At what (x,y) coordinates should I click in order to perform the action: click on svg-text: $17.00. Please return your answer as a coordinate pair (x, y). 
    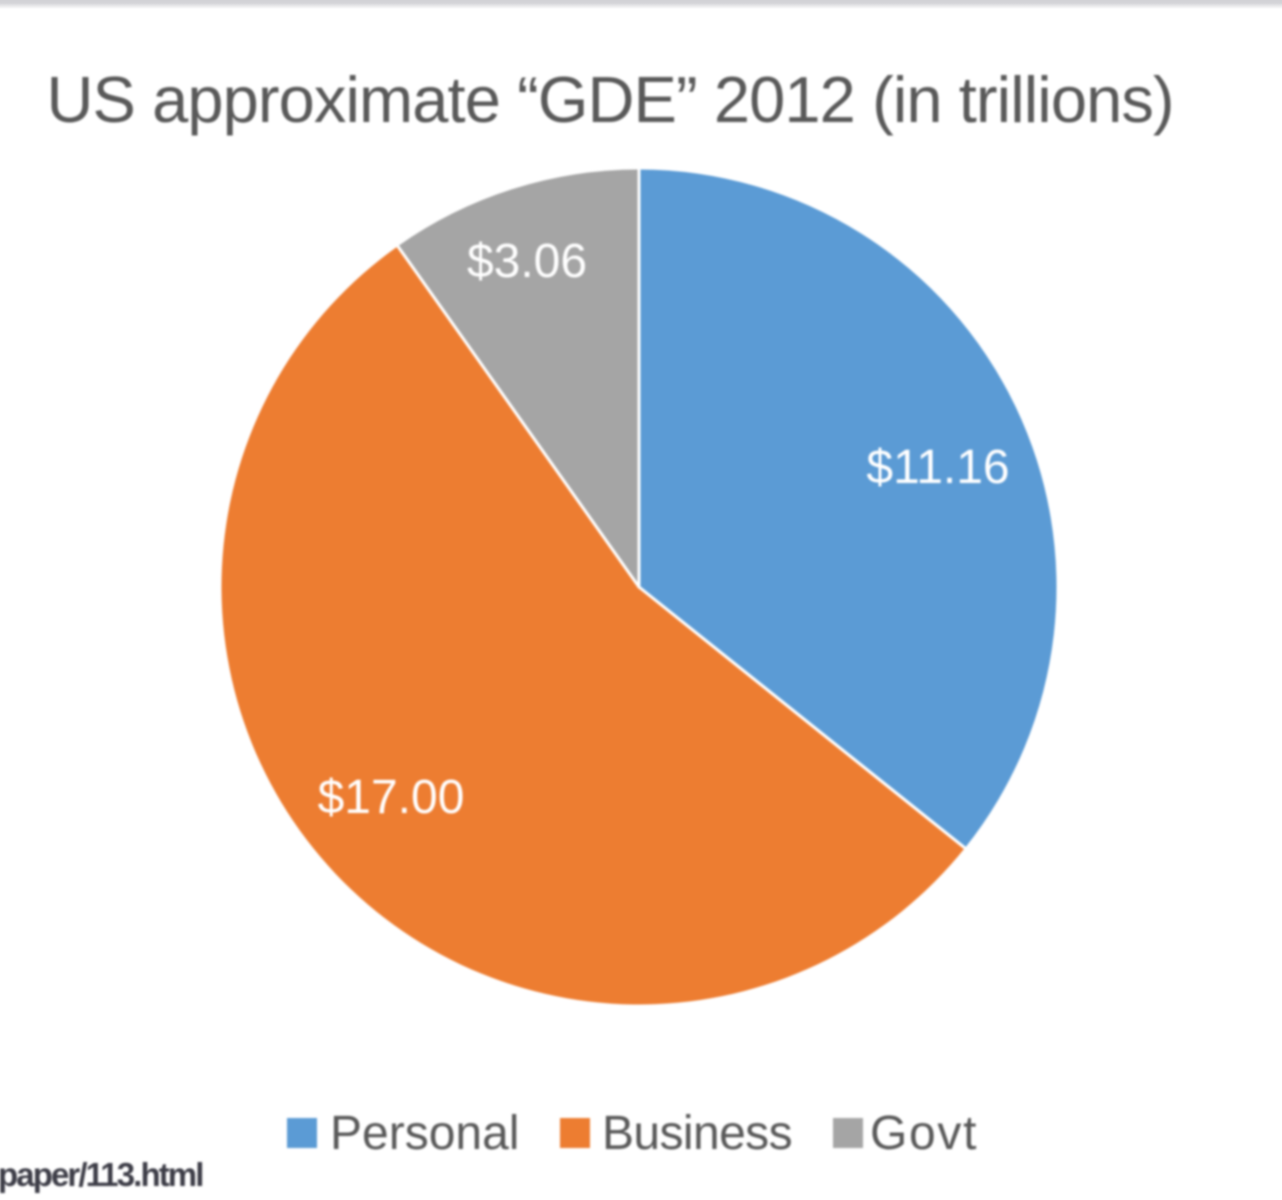
    Looking at the image, I should click on (391, 797).